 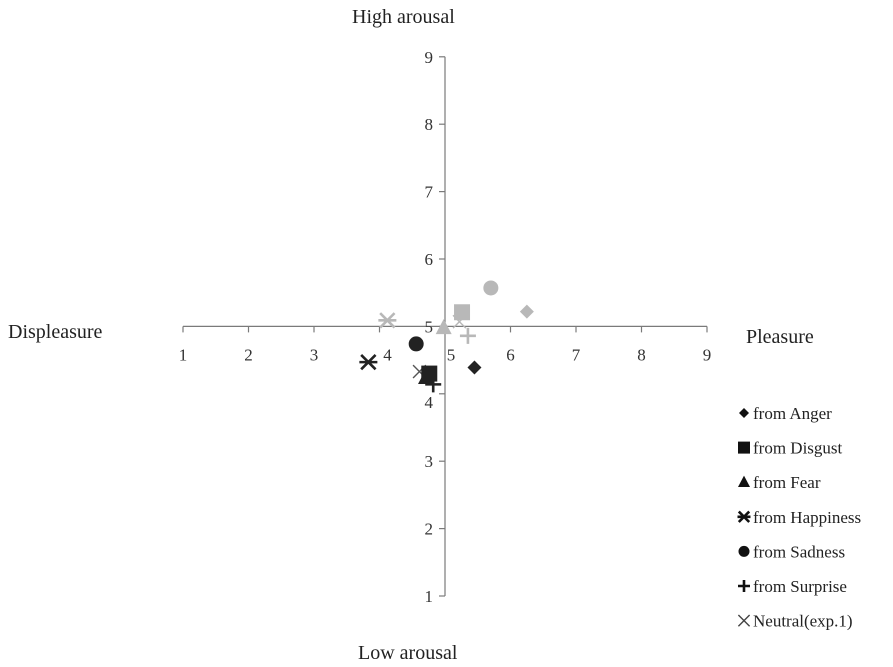 What do you see at coordinates (807, 517) in the screenshot?
I see `legend-label: from Happiness` at bounding box center [807, 517].